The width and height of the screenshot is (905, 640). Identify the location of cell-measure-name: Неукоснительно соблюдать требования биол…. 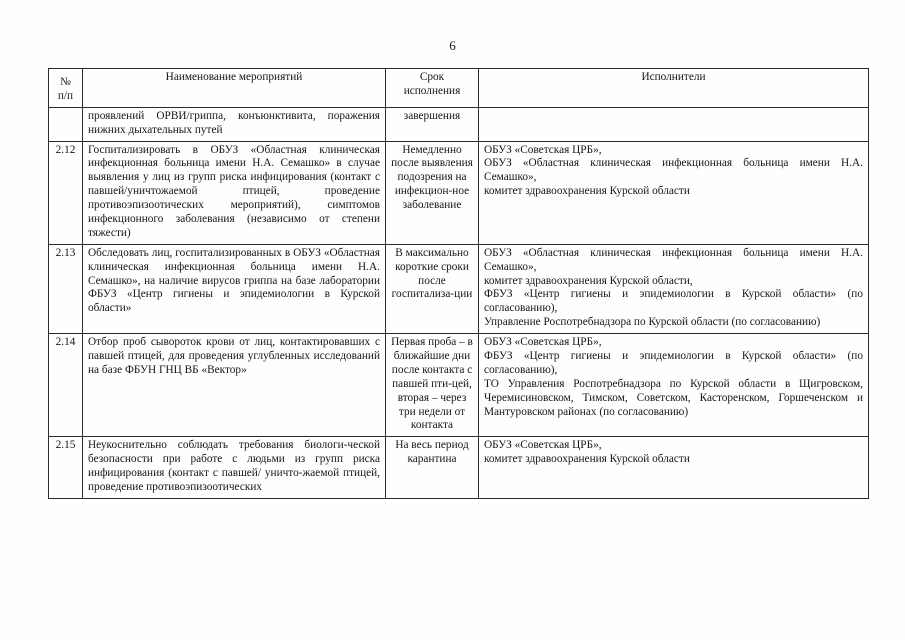
(234, 467).